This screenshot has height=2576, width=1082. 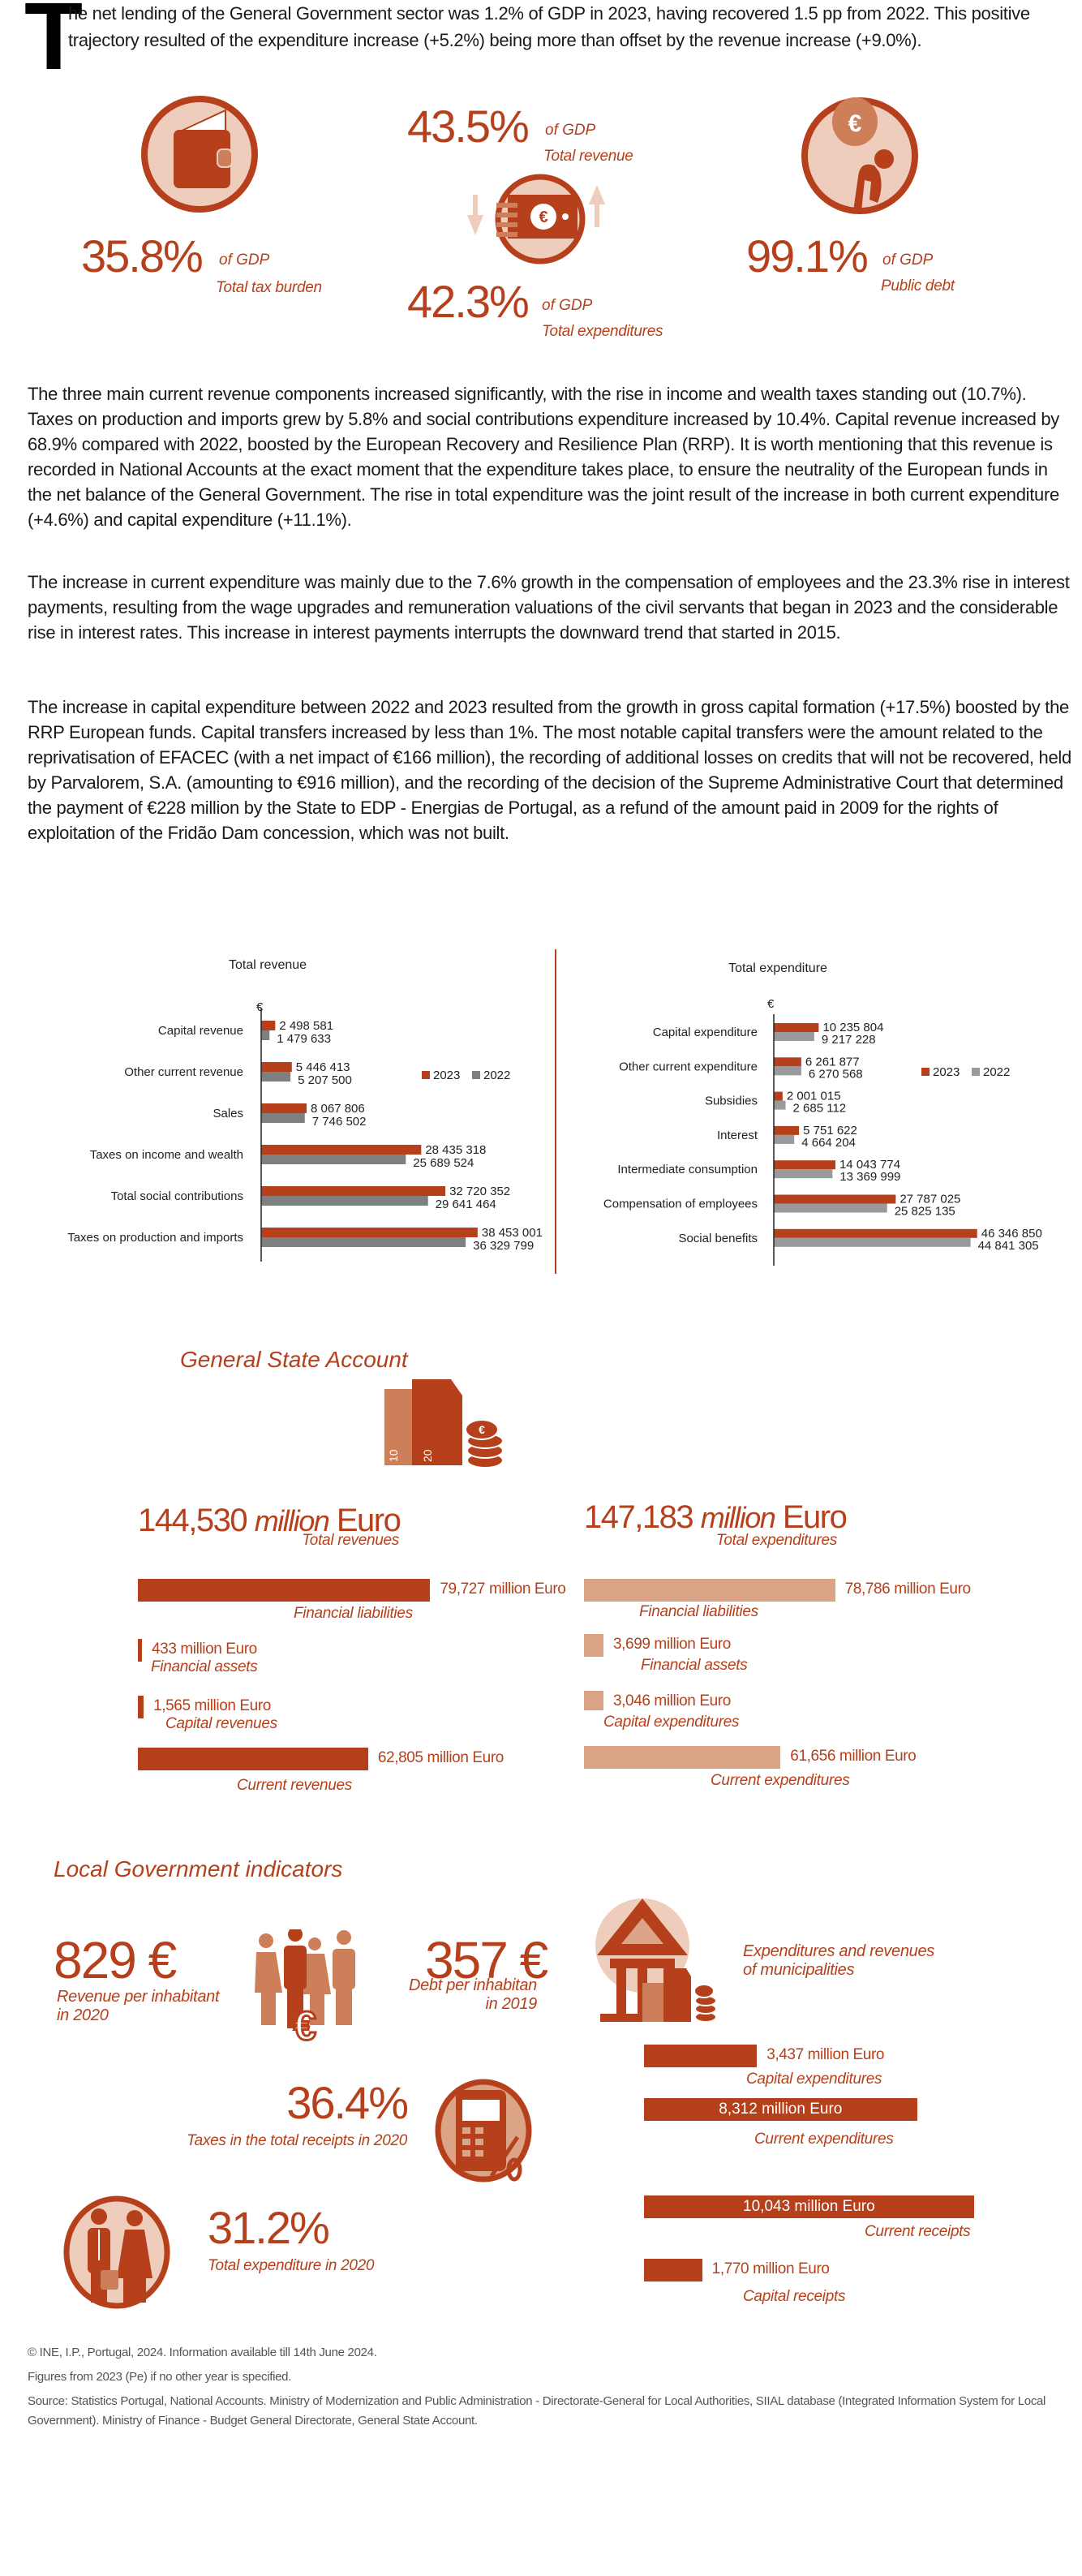 What do you see at coordinates (925, 1072) in the screenshot?
I see `legend-swatch-2023` at bounding box center [925, 1072].